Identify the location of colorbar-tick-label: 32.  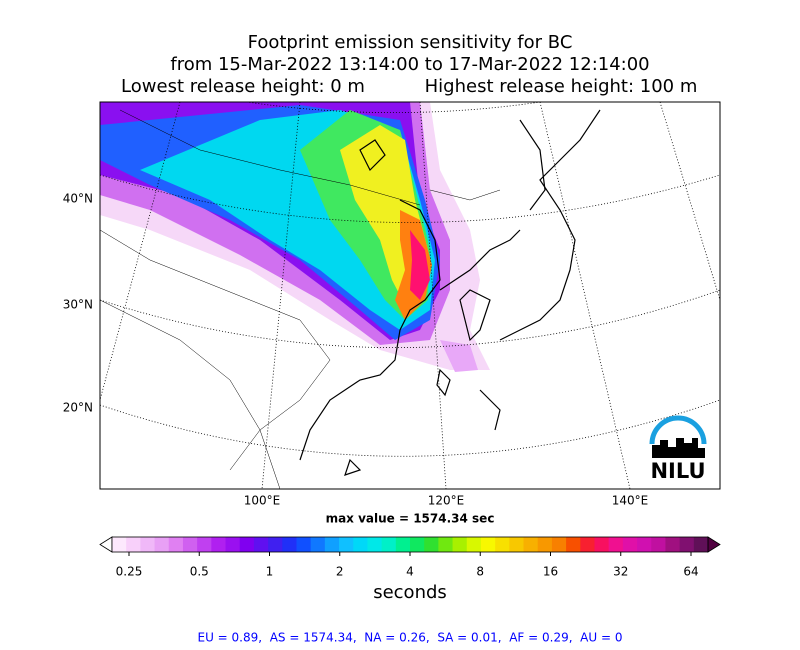
(620, 572).